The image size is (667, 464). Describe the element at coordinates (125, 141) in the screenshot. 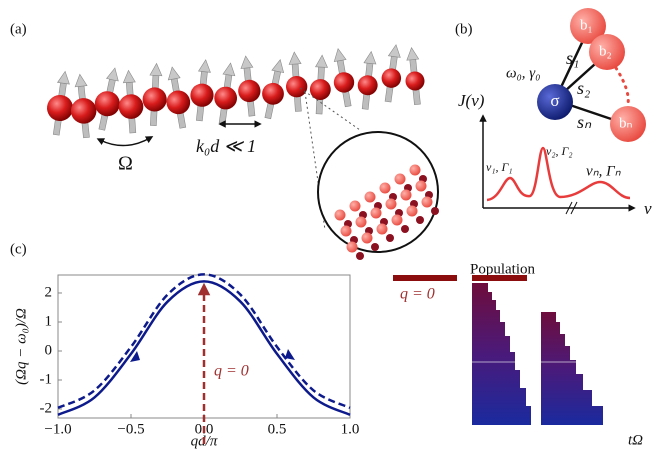

I see `arrow` at that location.